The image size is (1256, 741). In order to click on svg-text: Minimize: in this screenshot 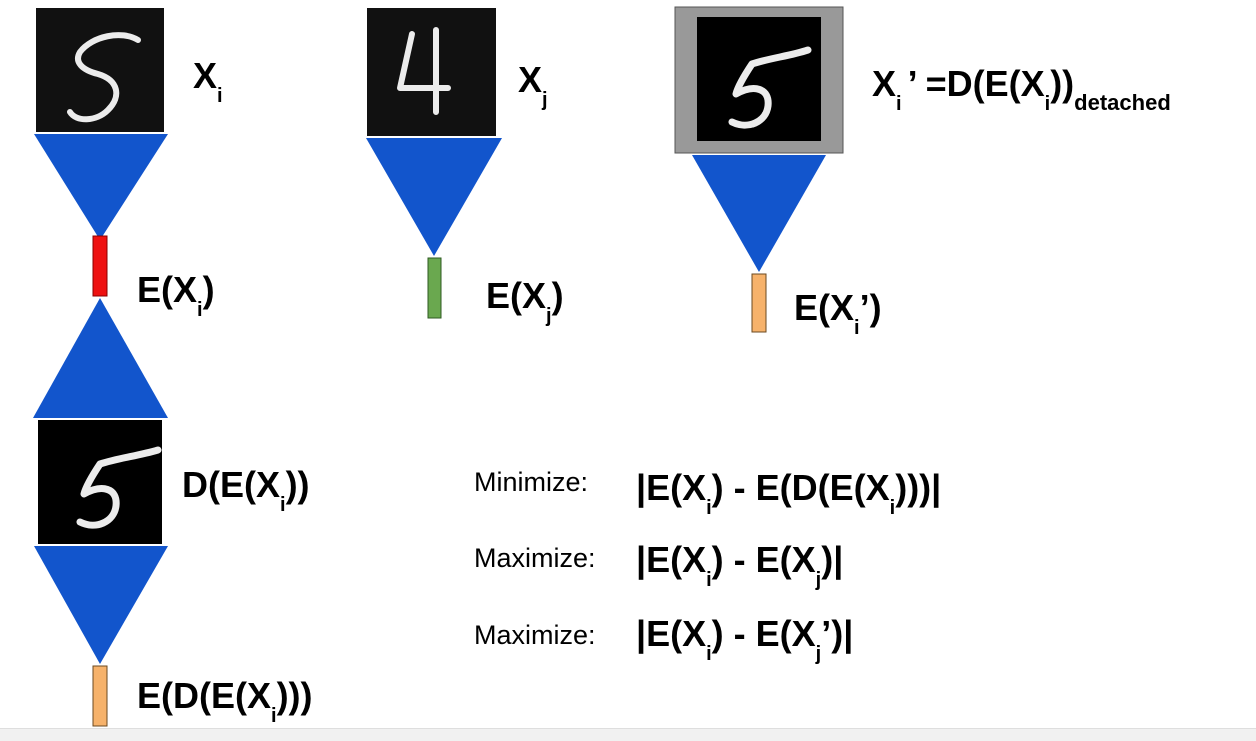, I will do `click(531, 482)`.